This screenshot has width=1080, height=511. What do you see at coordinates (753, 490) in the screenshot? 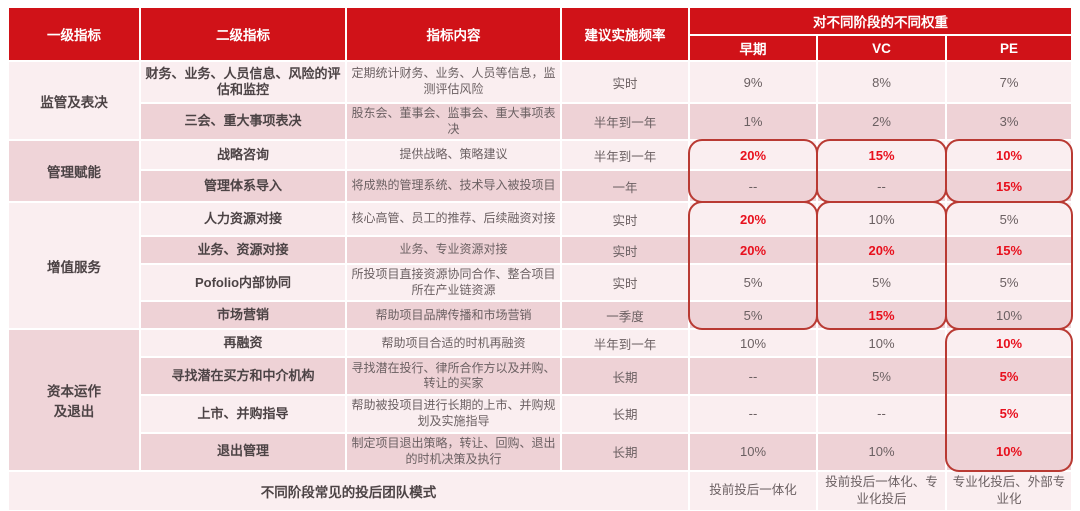
I see `footer-team-mode-early: 投前投后一体化` at bounding box center [753, 490].